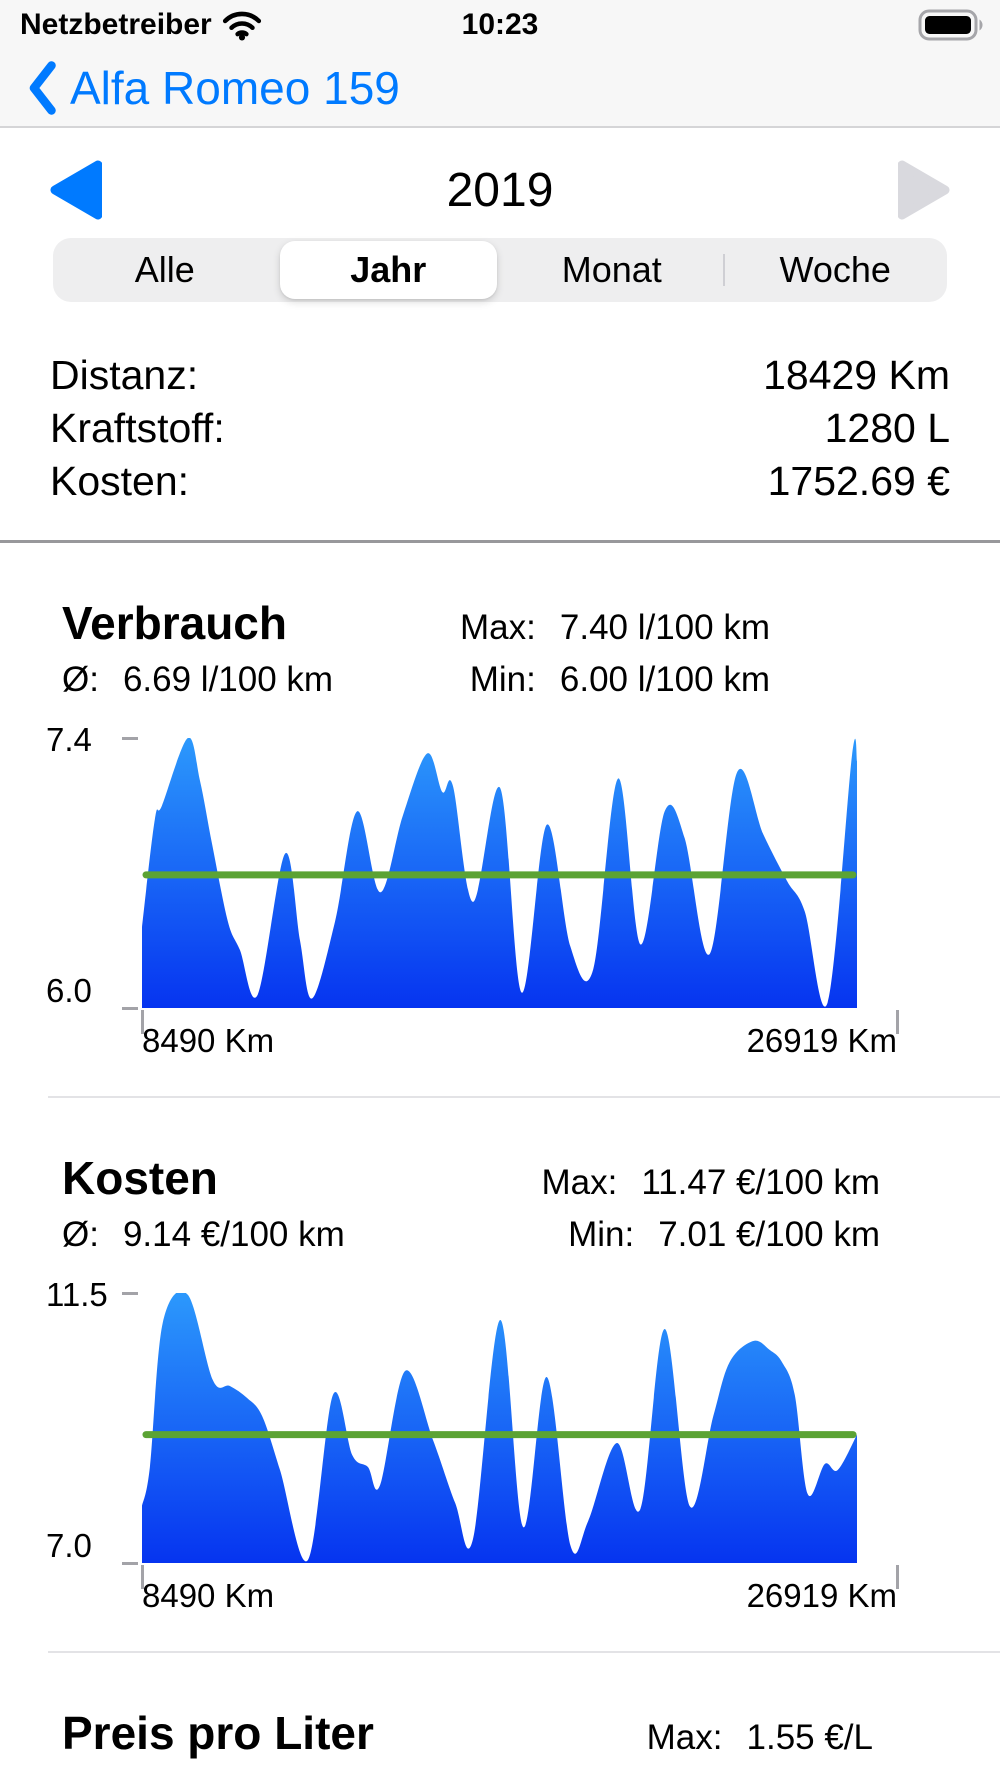  I want to click on stat-row-distance: Distanz: 18429 Km, so click(500, 375).